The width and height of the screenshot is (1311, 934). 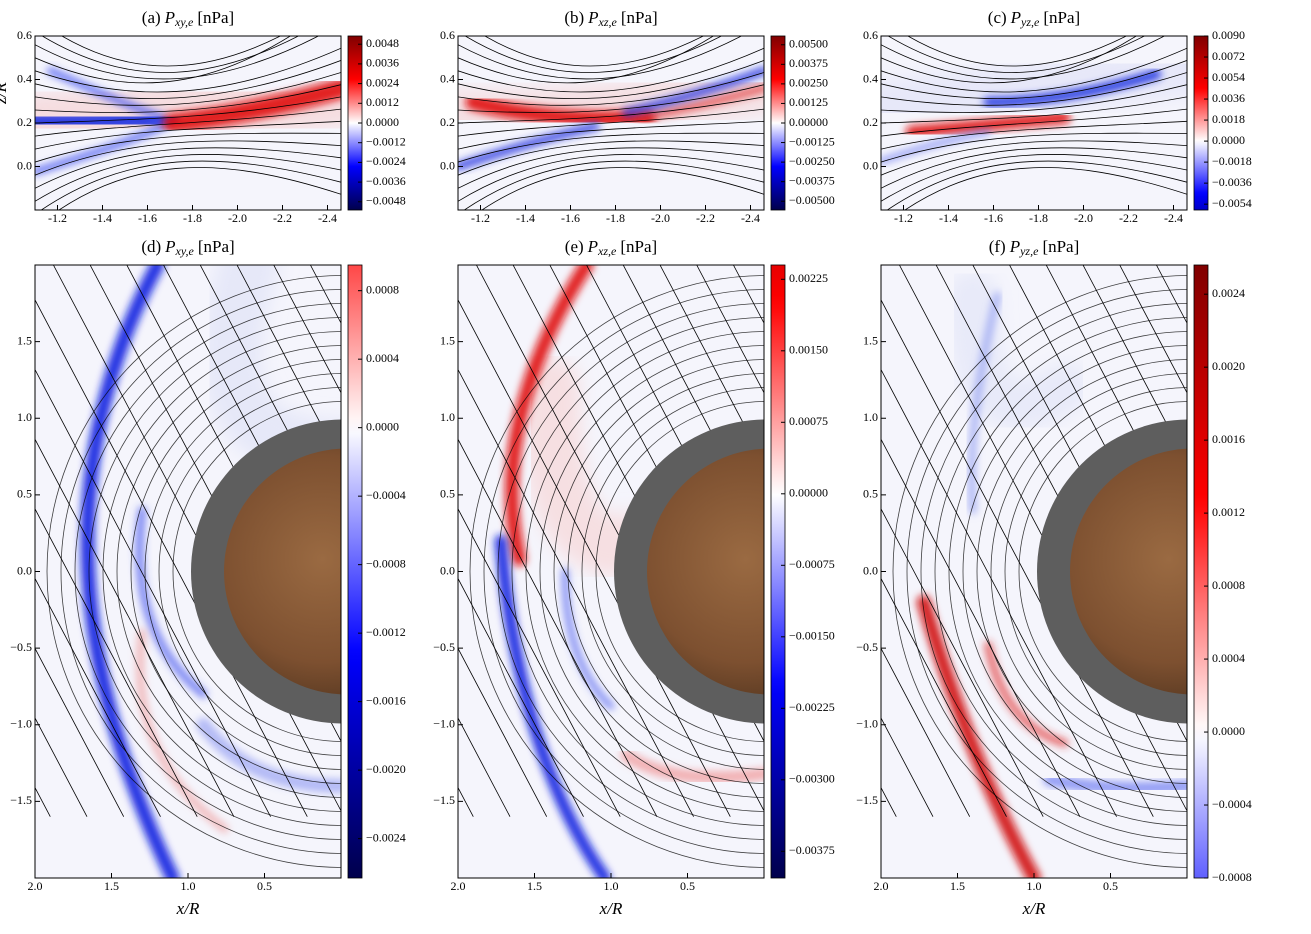 I want to click on y-tick-label: 0.2, so click(x=870, y=122).